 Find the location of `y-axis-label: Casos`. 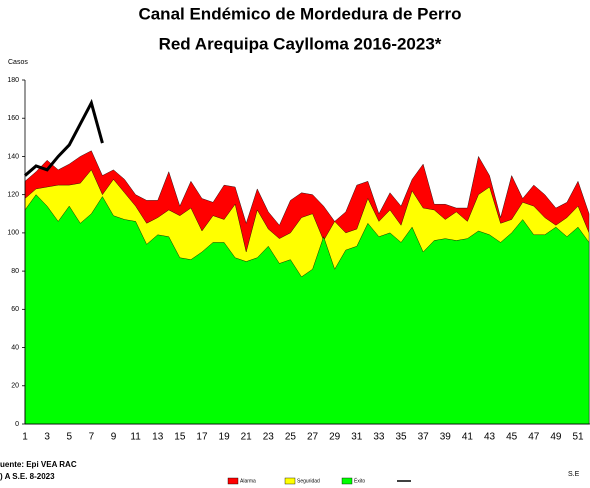

y-axis-label: Casos is located at coordinates (18, 62).